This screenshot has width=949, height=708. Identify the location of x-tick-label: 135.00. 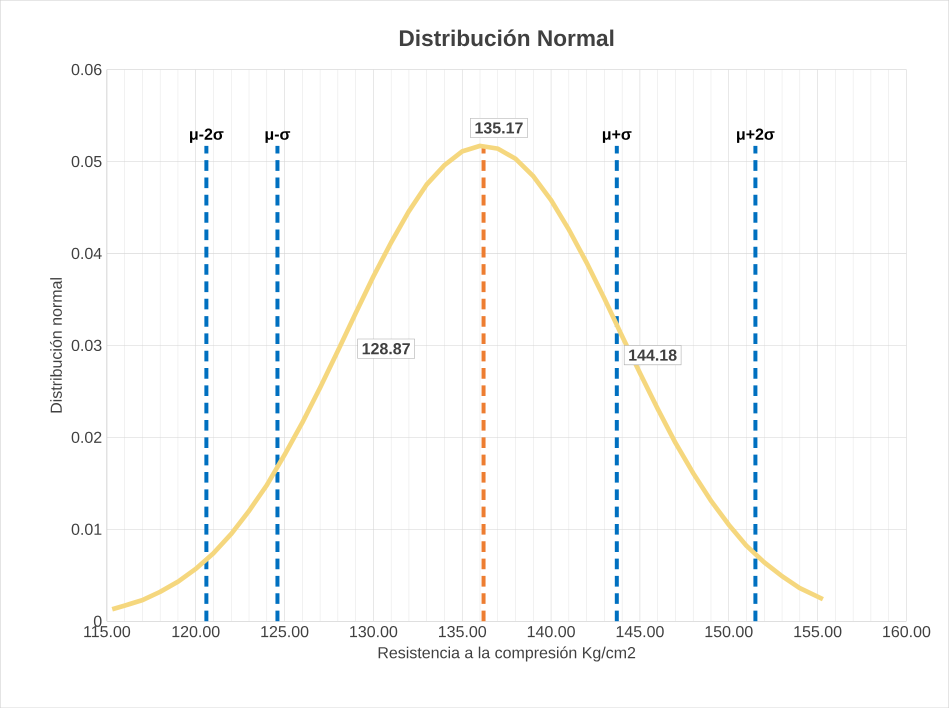
(462, 632).